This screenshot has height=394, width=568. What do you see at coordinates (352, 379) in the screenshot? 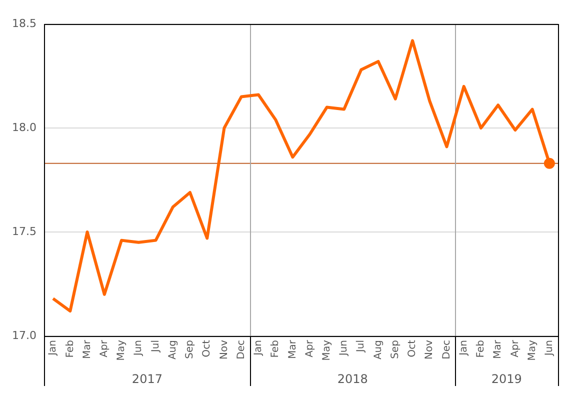
I see `text: 2018` at bounding box center [352, 379].